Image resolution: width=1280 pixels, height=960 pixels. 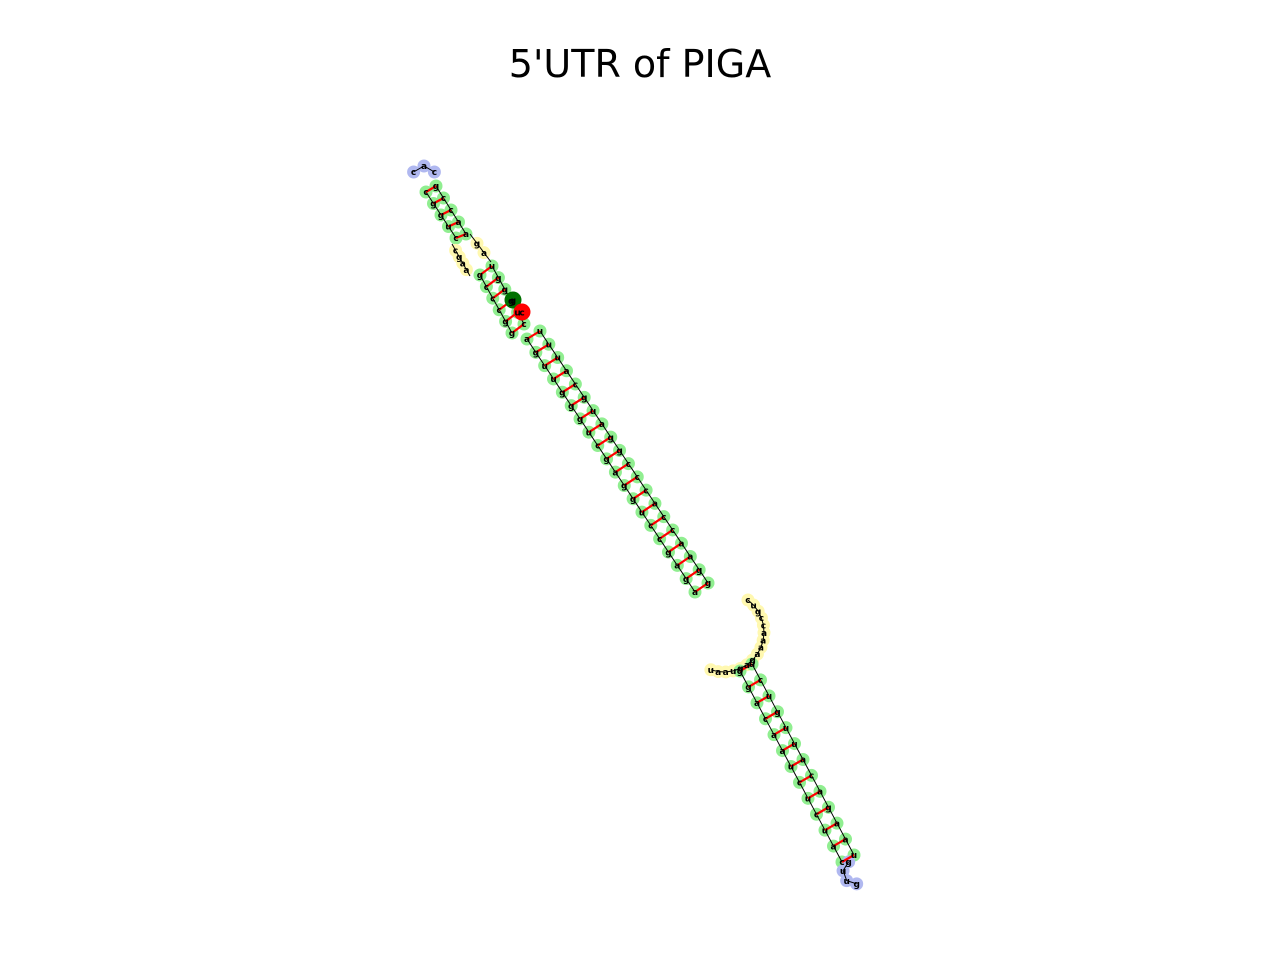 What do you see at coordinates (740, 672) in the screenshot?
I see `bottom-stem-left-nt: g` at bounding box center [740, 672].